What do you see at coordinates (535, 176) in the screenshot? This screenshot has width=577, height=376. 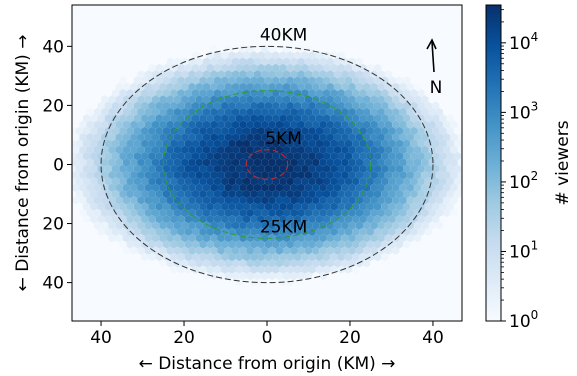 I see `colorbar-tick-exponent: 2` at bounding box center [535, 176].